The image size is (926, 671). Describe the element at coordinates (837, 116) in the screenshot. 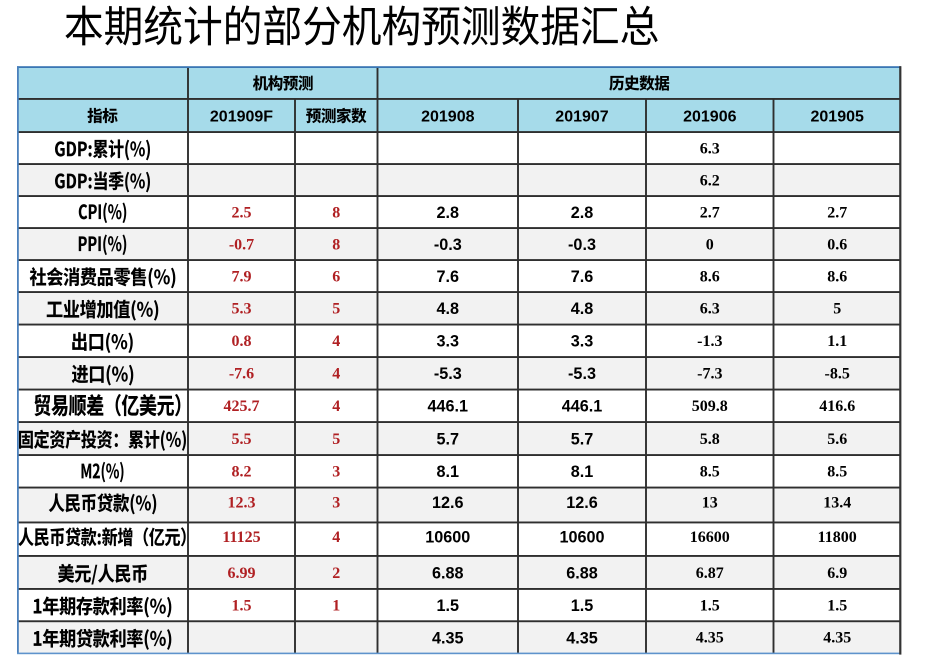

I see `svg-text: 201905` at that location.